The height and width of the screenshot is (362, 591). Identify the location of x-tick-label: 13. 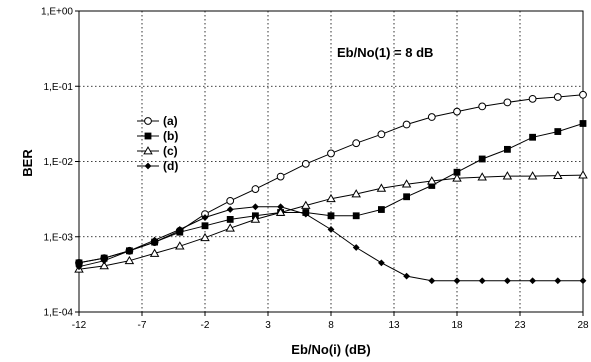
(394, 325).